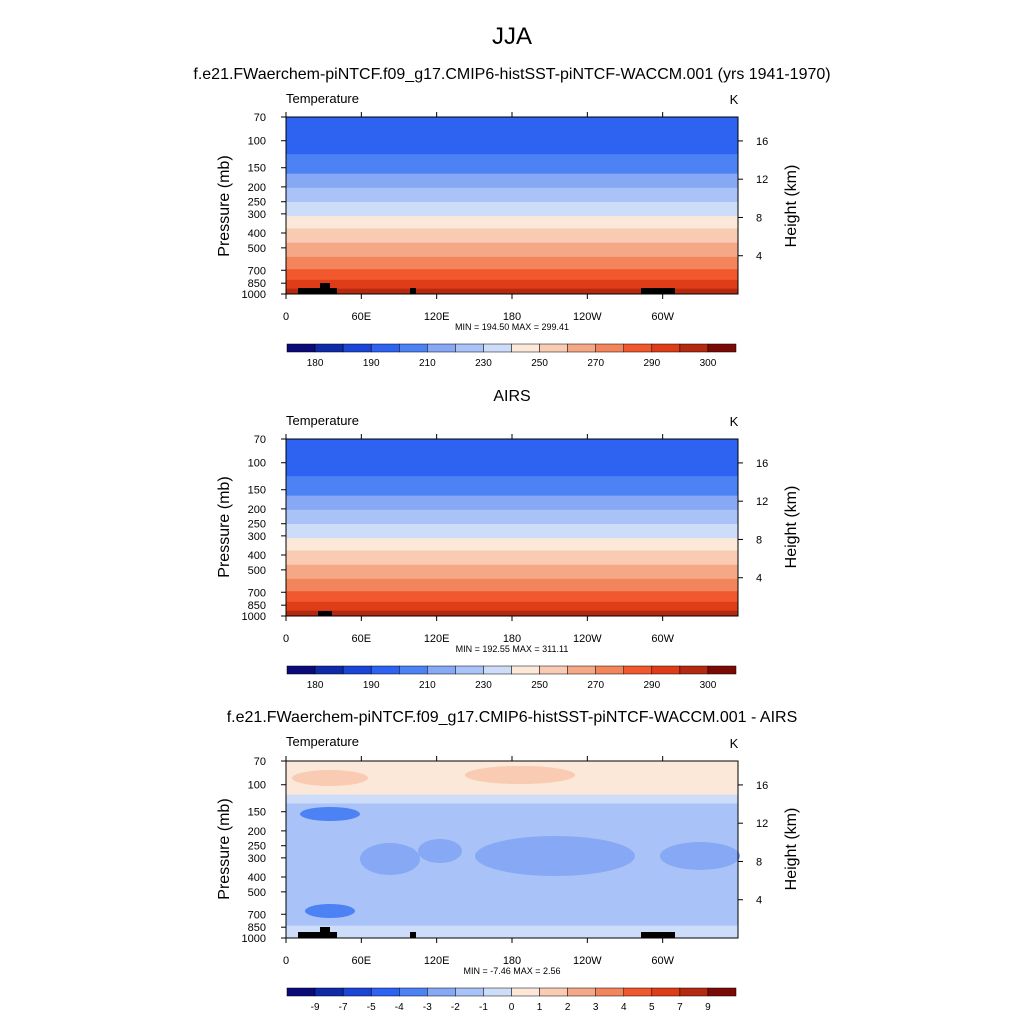 The image size is (1024, 1024). What do you see at coordinates (483, 363) in the screenshot?
I see `panel-model-colorbar-label: 230` at bounding box center [483, 363].